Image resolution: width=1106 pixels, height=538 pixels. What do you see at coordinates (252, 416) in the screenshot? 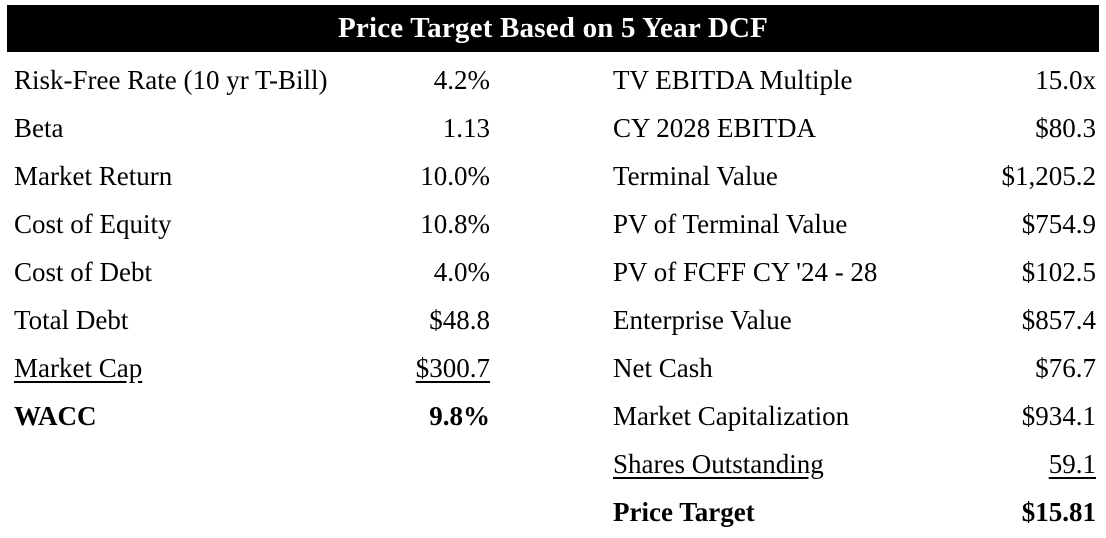
I see `row-wacc: WACC 9.8%` at bounding box center [252, 416].